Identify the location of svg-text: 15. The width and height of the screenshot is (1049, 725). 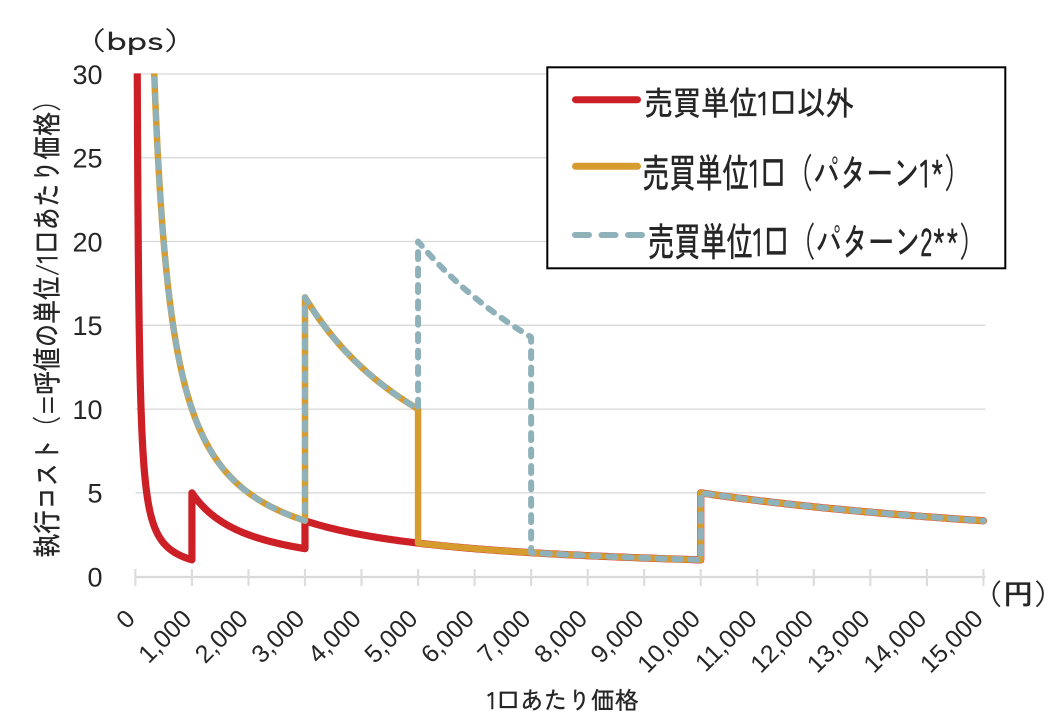
(87, 326).